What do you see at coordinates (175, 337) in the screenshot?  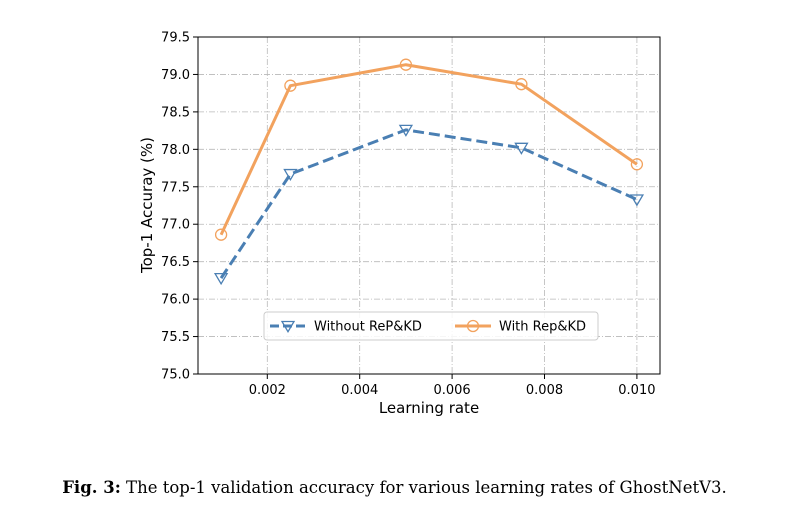 I see `y-tick-label: 75.5` at bounding box center [175, 337].